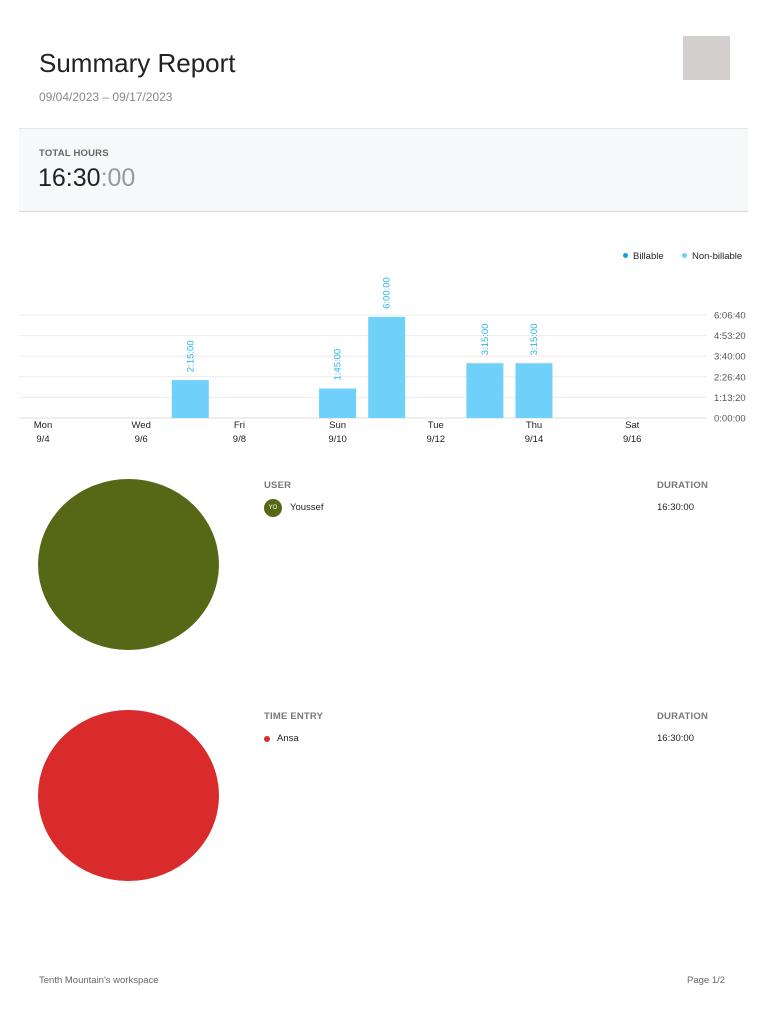 The height and width of the screenshot is (1024, 768). What do you see at coordinates (675, 507) in the screenshot?
I see `user-duration: 16:30:00` at bounding box center [675, 507].